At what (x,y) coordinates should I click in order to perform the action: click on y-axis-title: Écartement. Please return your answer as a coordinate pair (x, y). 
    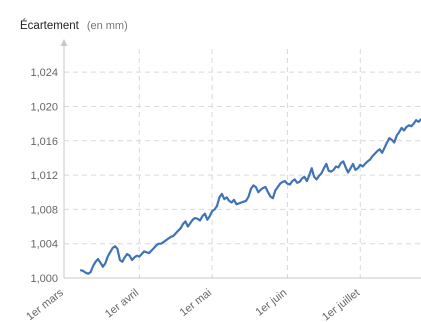
    Looking at the image, I should click on (50, 25).